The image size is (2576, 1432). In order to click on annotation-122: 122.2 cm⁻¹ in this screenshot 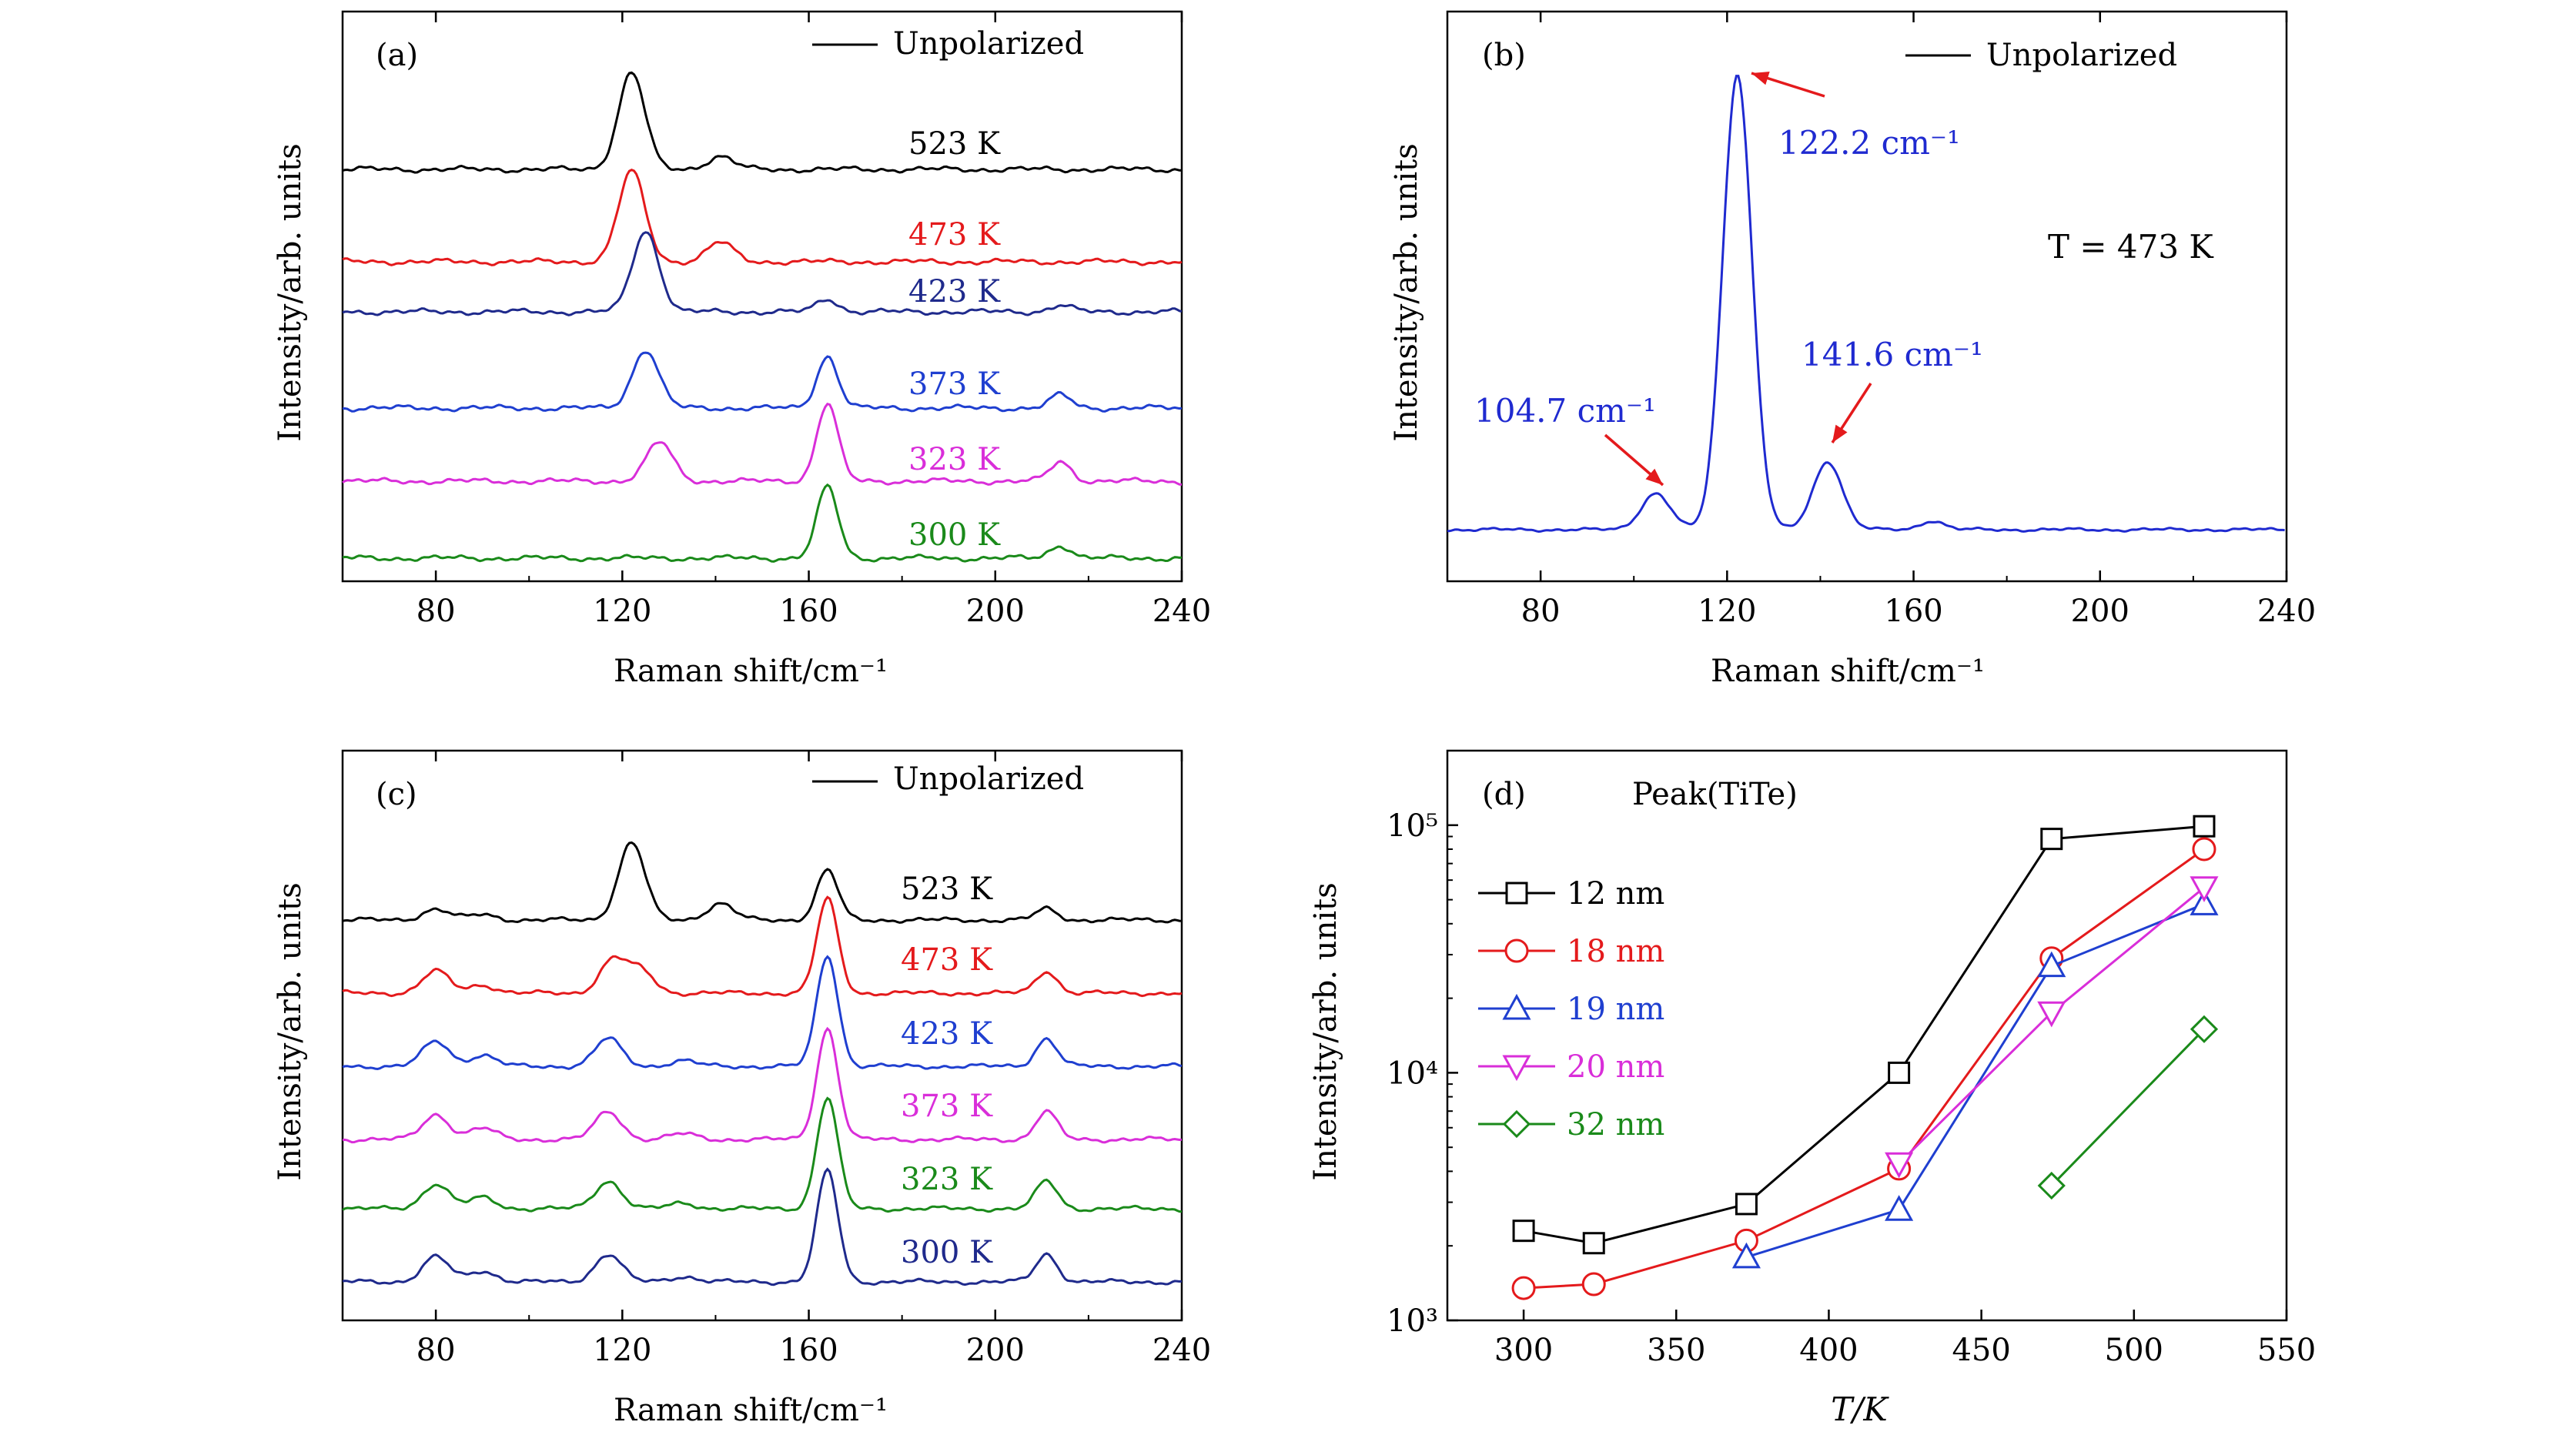, I will do `click(1869, 143)`.